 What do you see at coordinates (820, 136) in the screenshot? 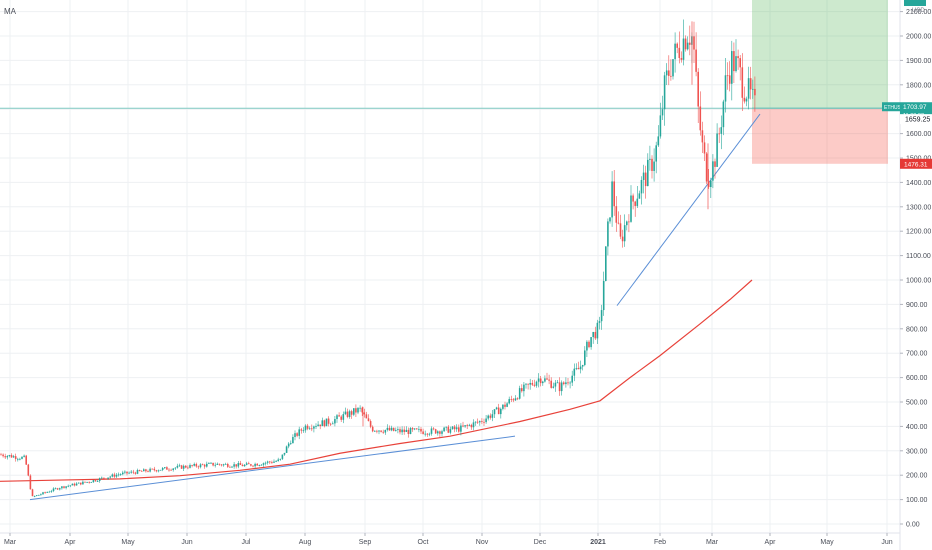
I see `stop-zone` at bounding box center [820, 136].